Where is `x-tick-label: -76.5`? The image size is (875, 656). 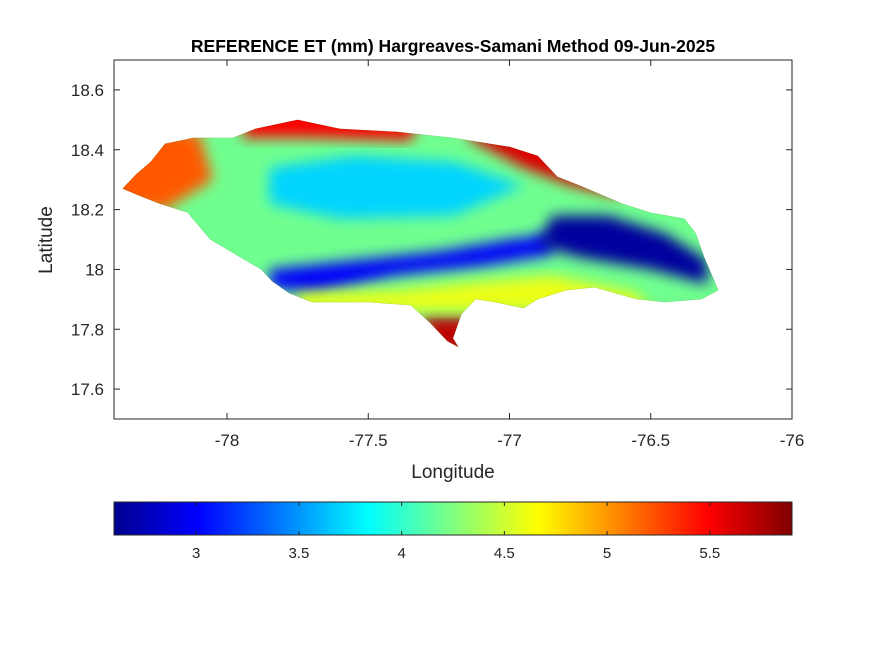
x-tick-label: -76.5 is located at coordinates (650, 440).